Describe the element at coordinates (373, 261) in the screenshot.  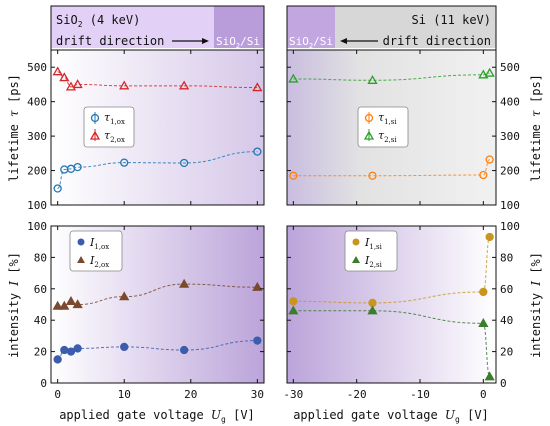
I see `legend-label-I2si: I2,si` at that location.